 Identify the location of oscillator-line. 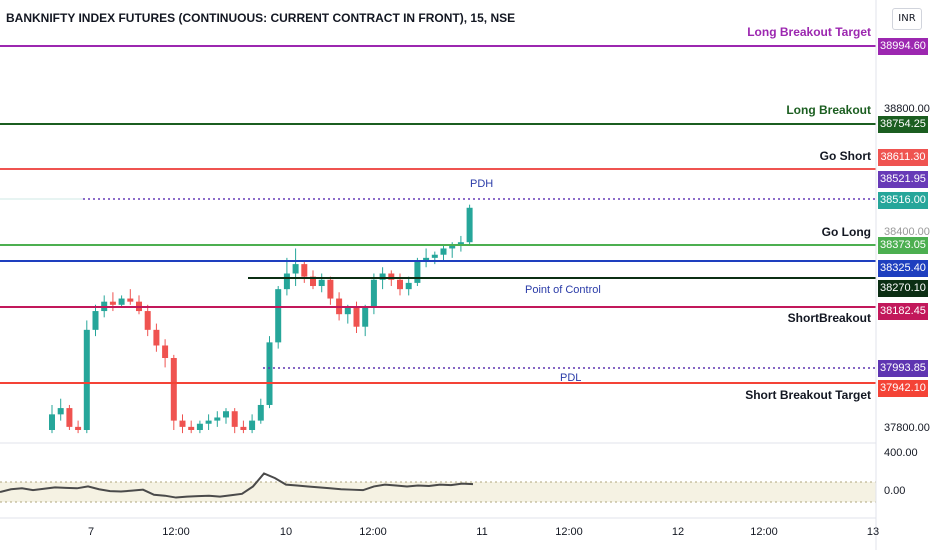
(237, 485).